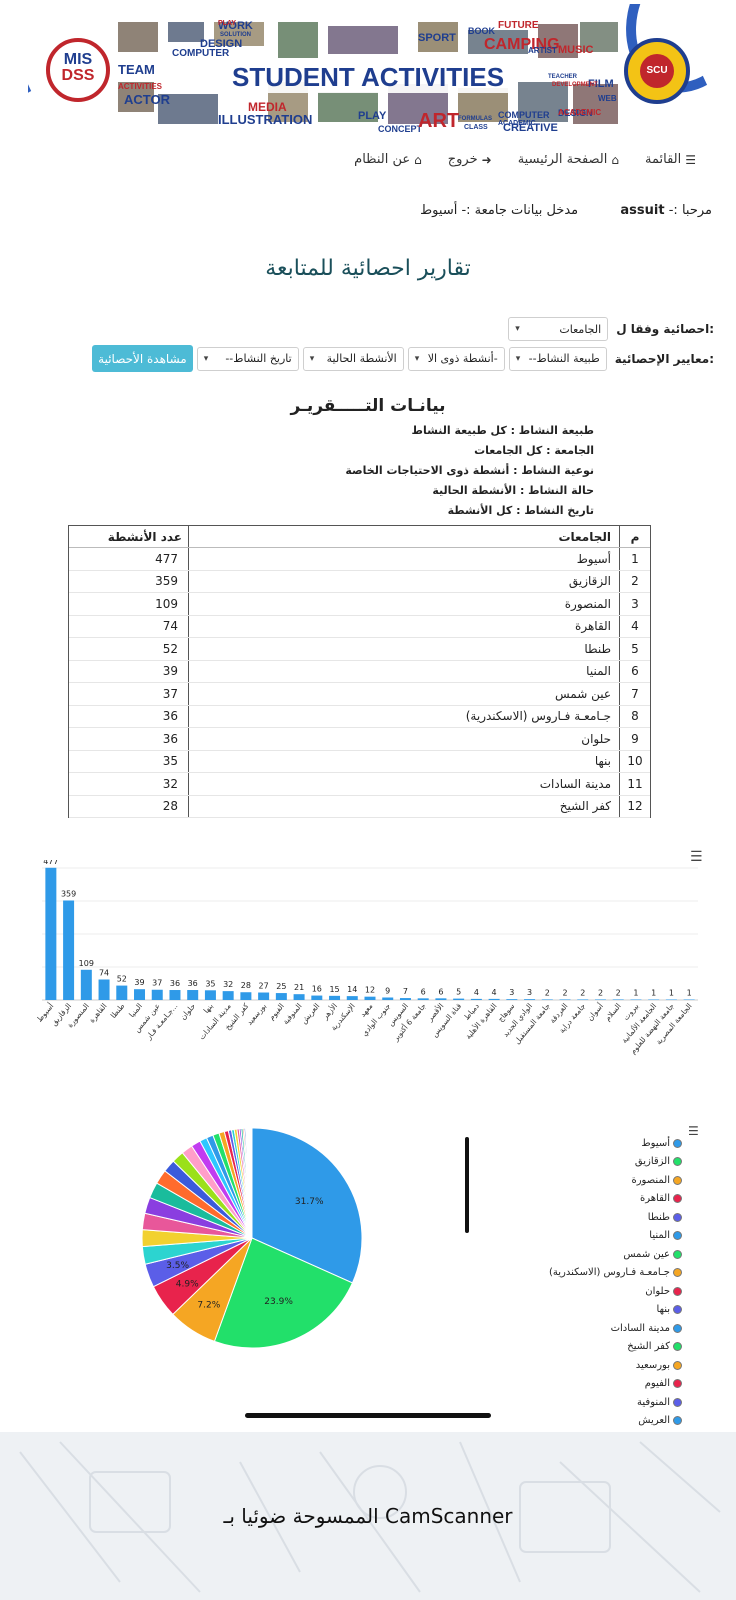 The height and width of the screenshot is (1600, 736). I want to click on pie-slice-label: 7.2%, so click(208, 1305).